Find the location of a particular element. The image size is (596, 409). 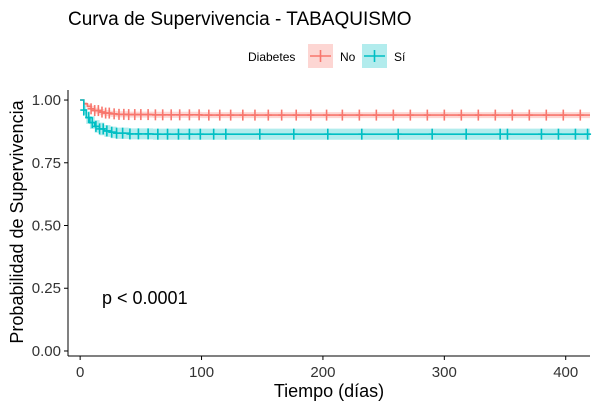

y-axis-label: Probabilidad de Supervivencia is located at coordinates (17, 221).